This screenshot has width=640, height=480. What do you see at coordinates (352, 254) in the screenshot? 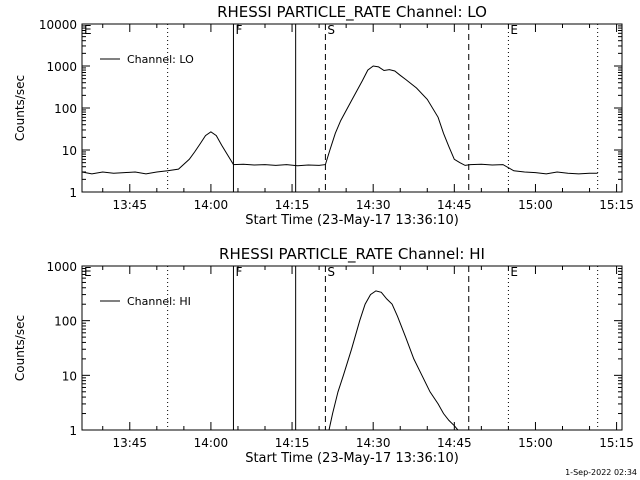
I see `panel-2-title: RHESSI PARTICLE_RATE Channel: HI` at bounding box center [352, 254].